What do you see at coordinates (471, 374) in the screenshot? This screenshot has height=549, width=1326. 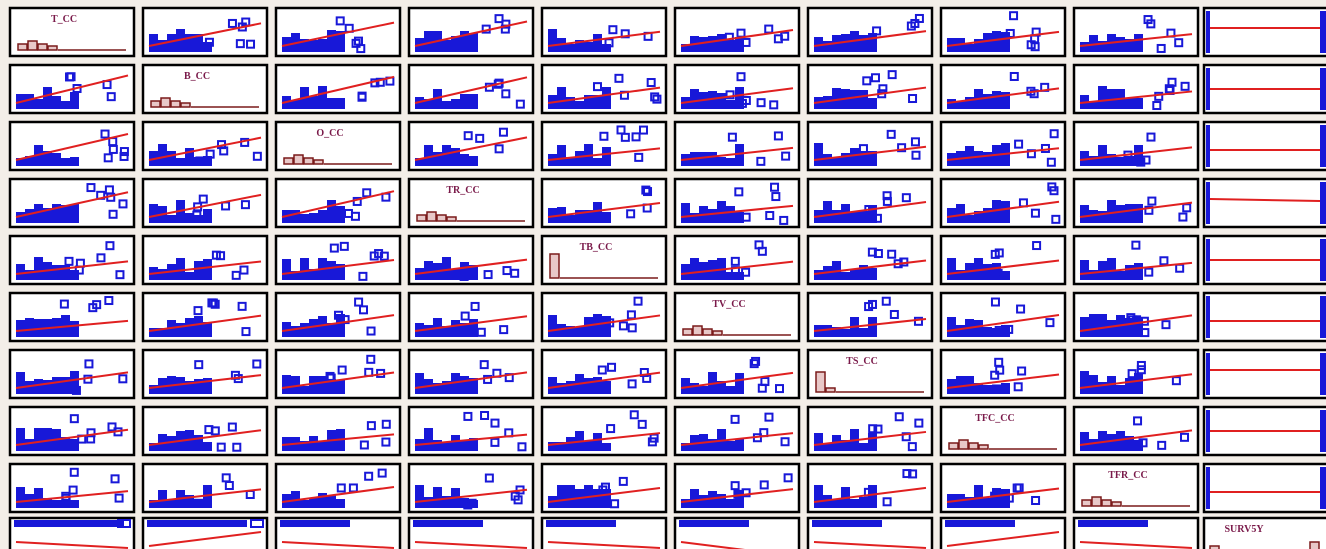 I see `panel-TS_CC-vs-TR_CC` at bounding box center [471, 374].